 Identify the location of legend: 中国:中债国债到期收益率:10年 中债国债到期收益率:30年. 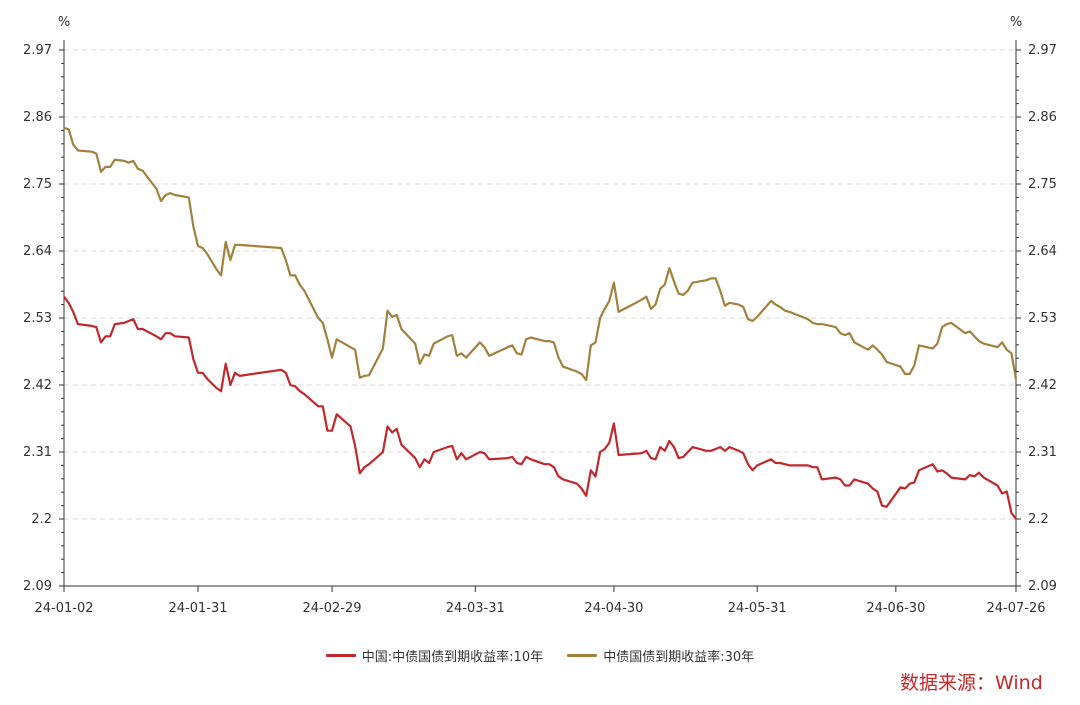
(540, 655).